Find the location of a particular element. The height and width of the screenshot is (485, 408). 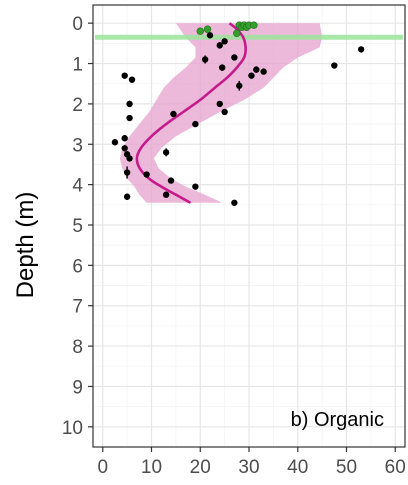

highlight-points is located at coordinates (227, 29).